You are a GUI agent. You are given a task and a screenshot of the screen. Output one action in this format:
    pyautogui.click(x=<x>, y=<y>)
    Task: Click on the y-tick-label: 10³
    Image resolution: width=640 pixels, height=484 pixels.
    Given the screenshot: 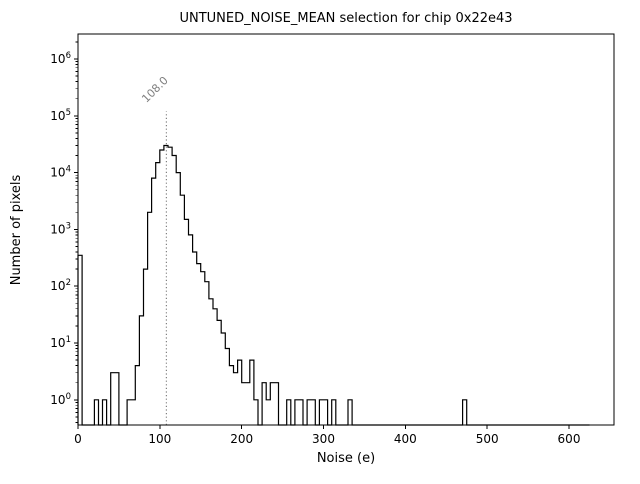 What is the action you would take?
    pyautogui.click(x=60, y=228)
    